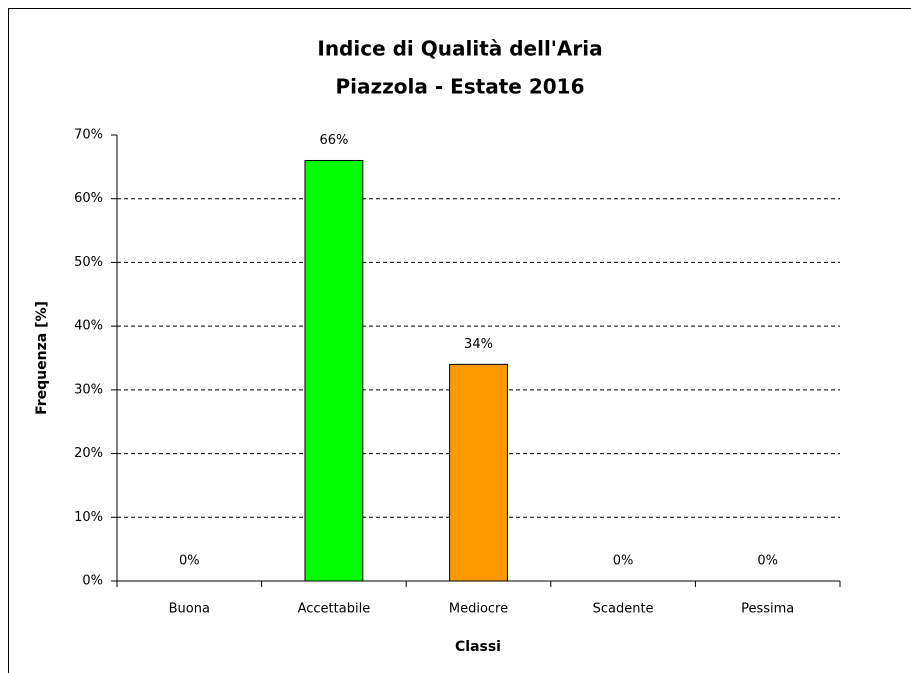  Describe the element at coordinates (478, 344) in the screenshot. I see `data-label: 34%` at that location.